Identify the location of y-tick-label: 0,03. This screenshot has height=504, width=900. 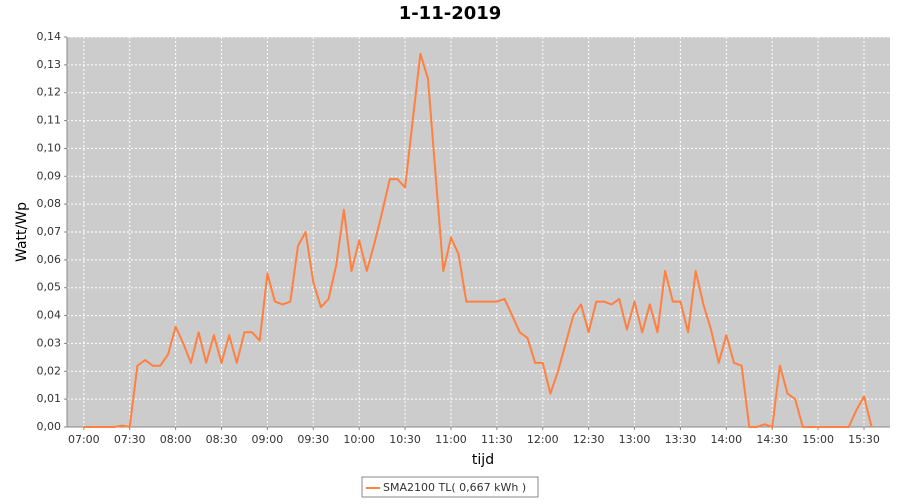
(49, 342).